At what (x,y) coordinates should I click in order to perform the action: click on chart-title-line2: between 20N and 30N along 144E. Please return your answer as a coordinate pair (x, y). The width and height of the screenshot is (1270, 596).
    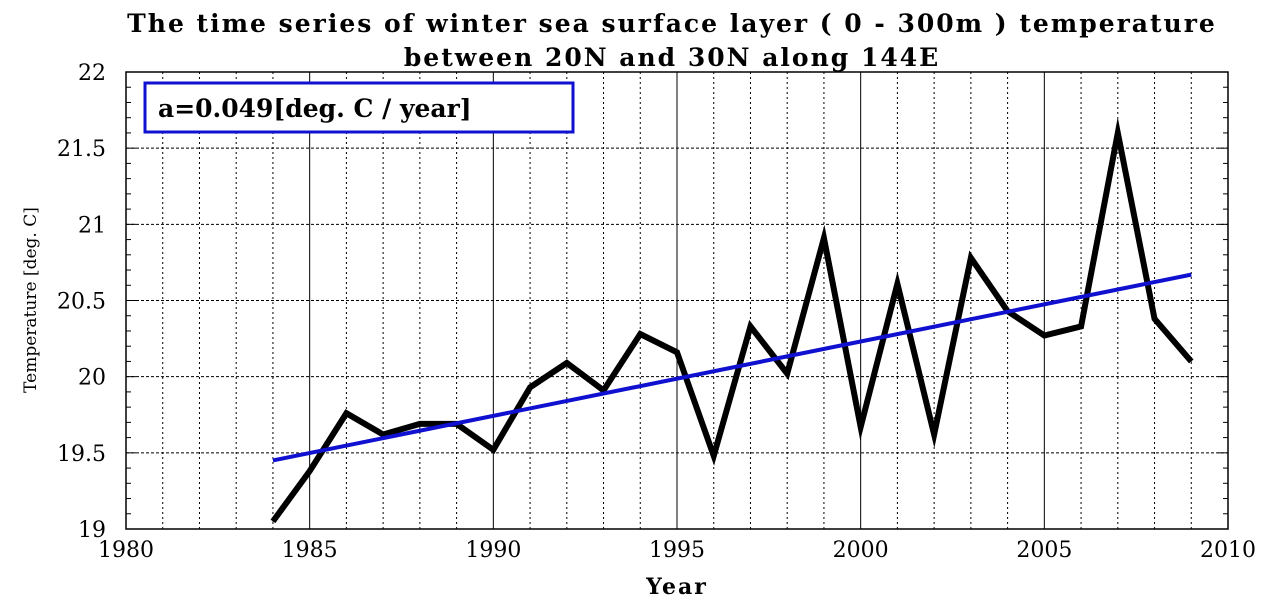
    Looking at the image, I should click on (672, 57).